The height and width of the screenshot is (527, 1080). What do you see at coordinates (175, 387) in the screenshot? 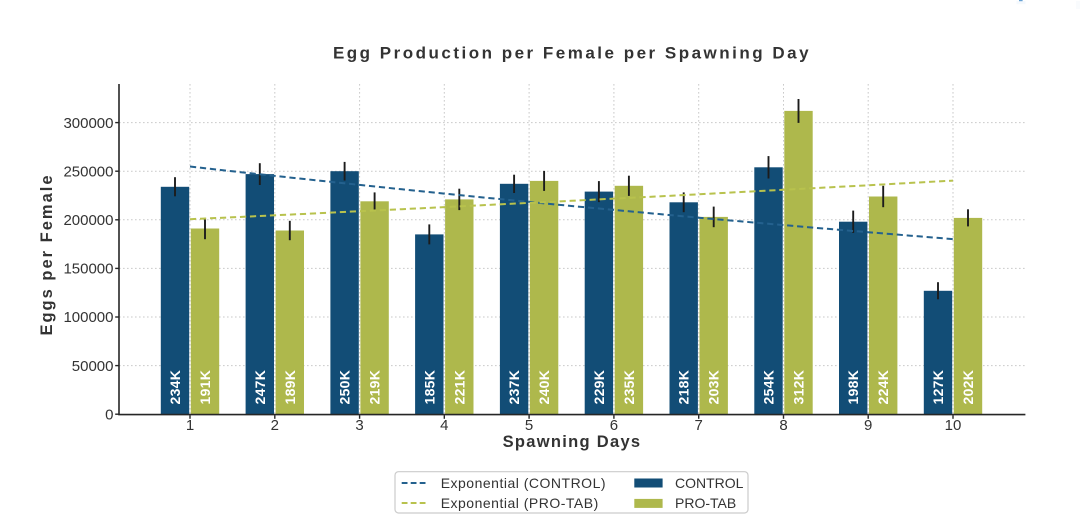
I see `svg-text: 234K` at bounding box center [175, 387].